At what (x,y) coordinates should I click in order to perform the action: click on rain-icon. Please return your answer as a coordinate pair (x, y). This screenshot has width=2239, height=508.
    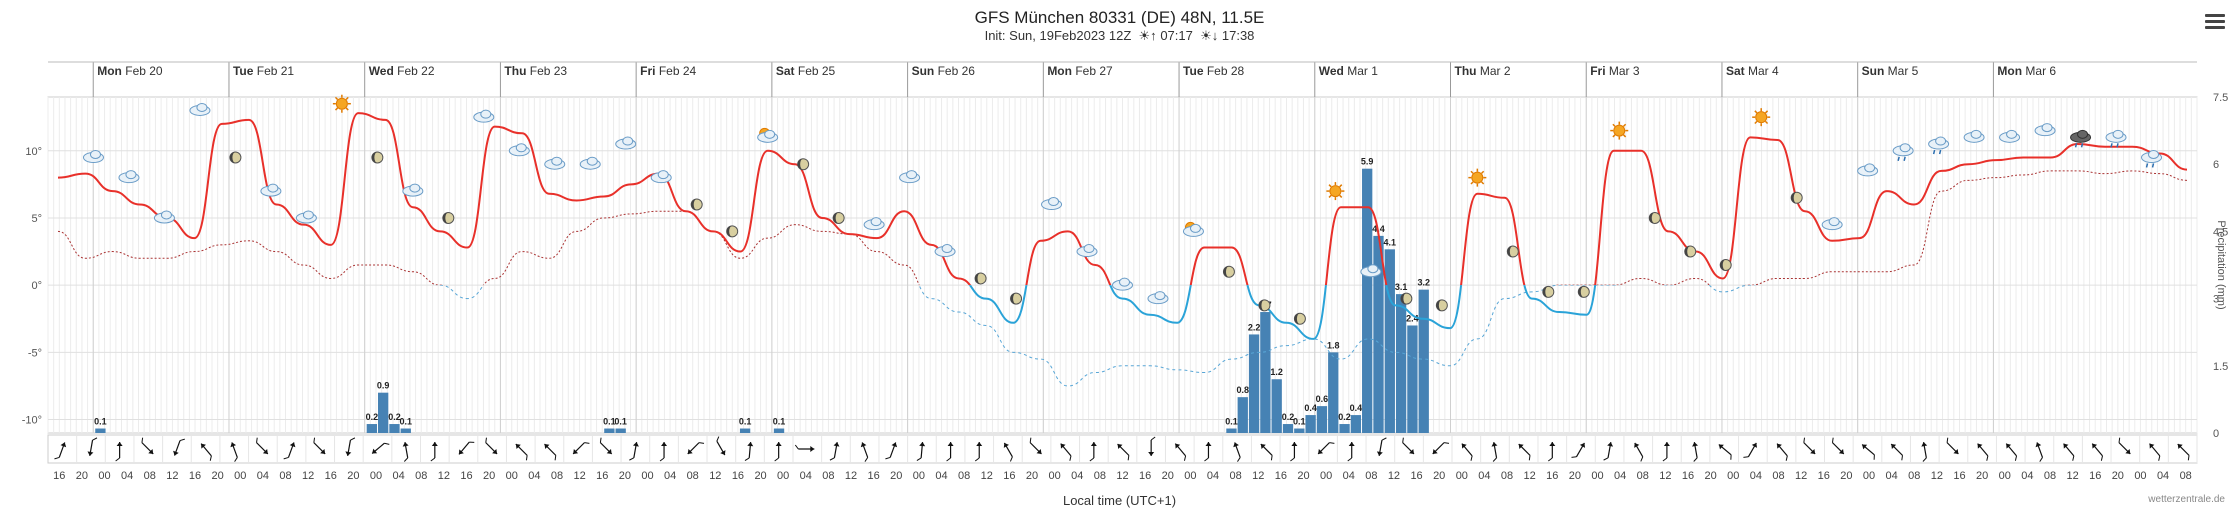
    Looking at the image, I should click on (2116, 138).